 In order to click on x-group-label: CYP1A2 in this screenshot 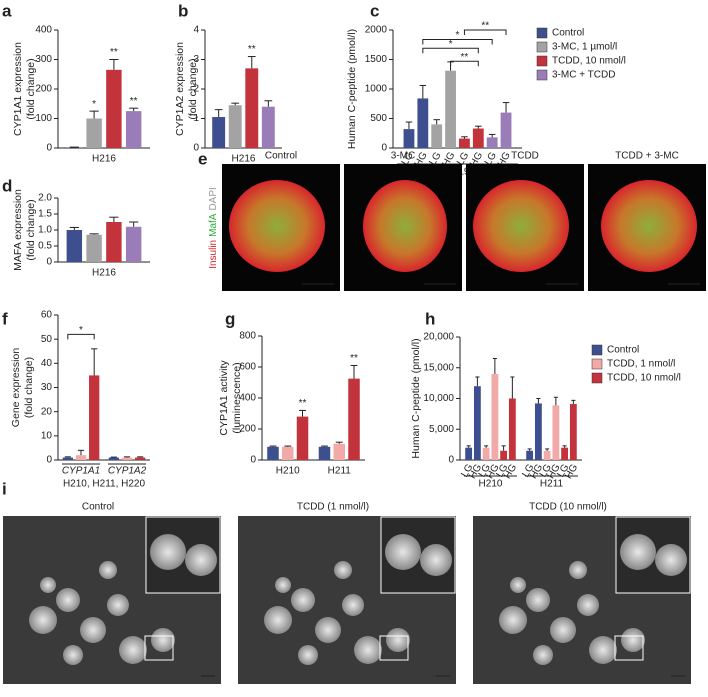, I will do `click(127, 471)`.